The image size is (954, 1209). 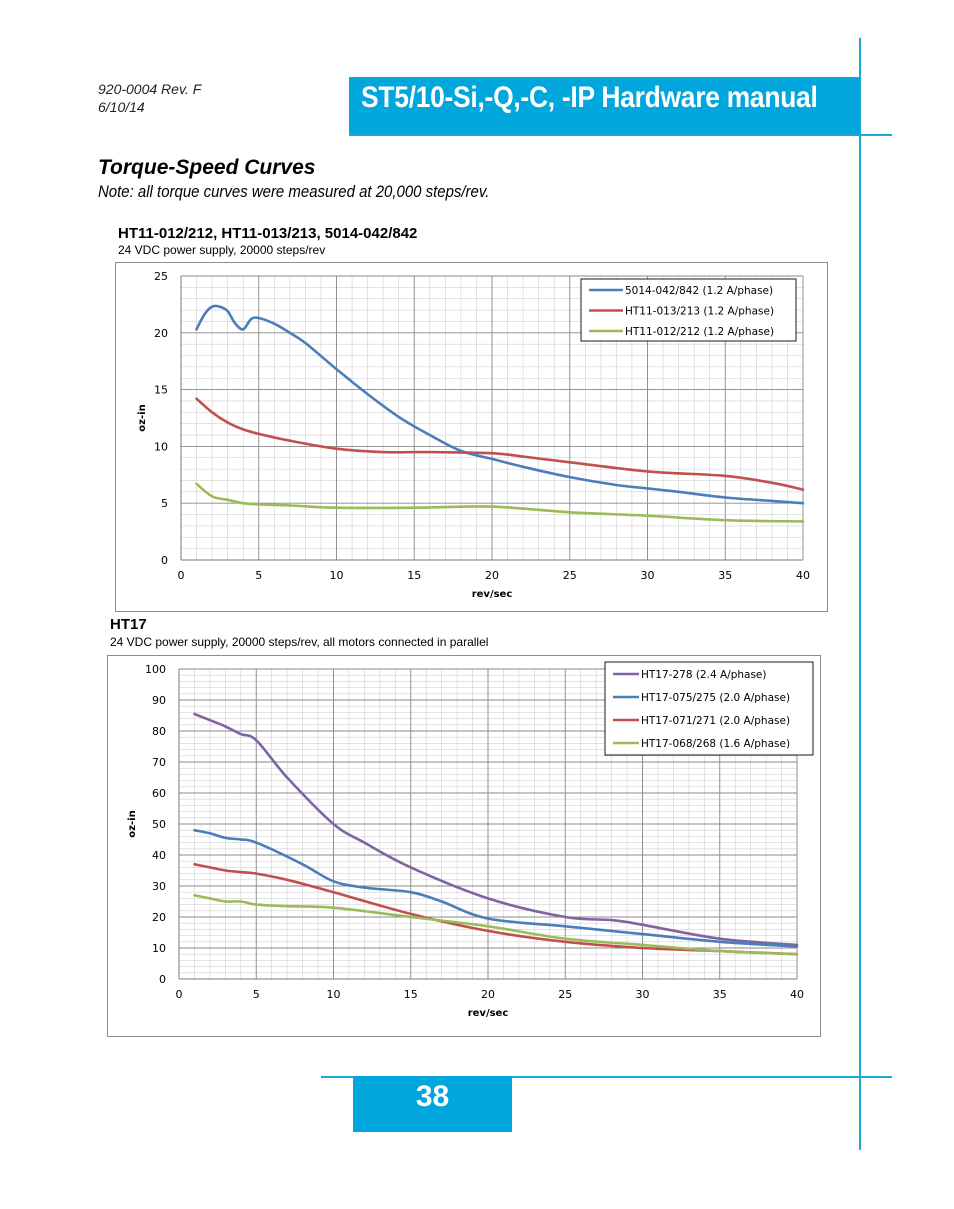 What do you see at coordinates (161, 390) in the screenshot?
I see `chart1-y-tick-label: 15` at bounding box center [161, 390].